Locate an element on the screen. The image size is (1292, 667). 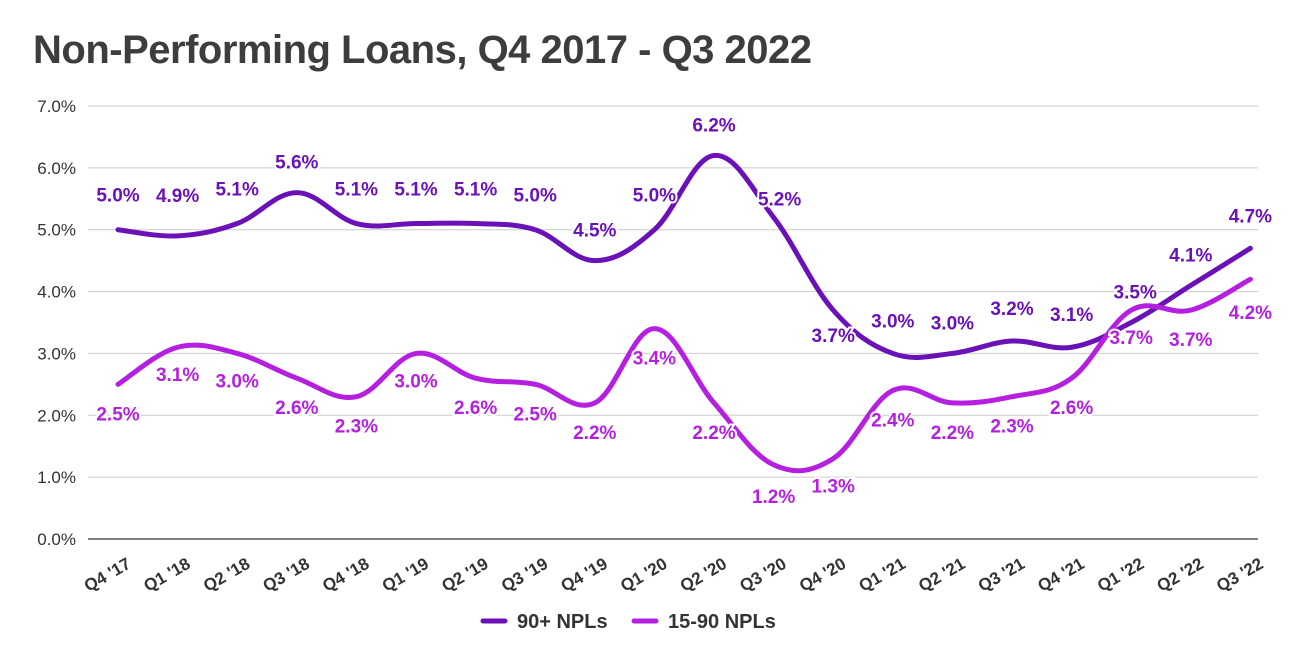
data-label: 5.6% is located at coordinates (296, 163).